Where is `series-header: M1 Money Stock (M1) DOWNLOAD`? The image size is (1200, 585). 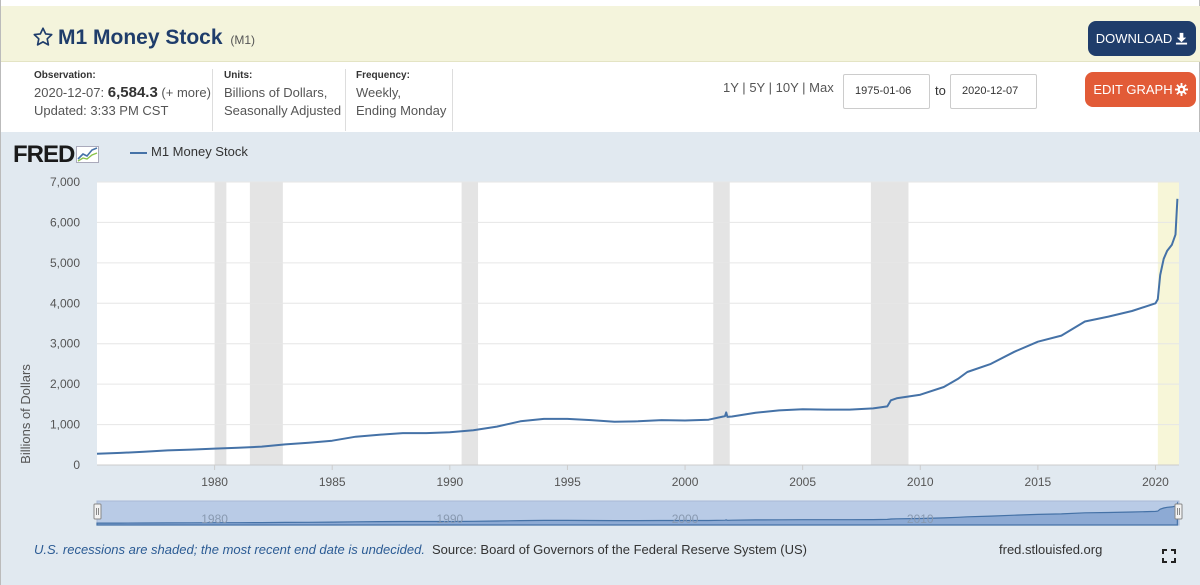 series-header: M1 Money Stock (M1) DOWNLOAD is located at coordinates (600, 34).